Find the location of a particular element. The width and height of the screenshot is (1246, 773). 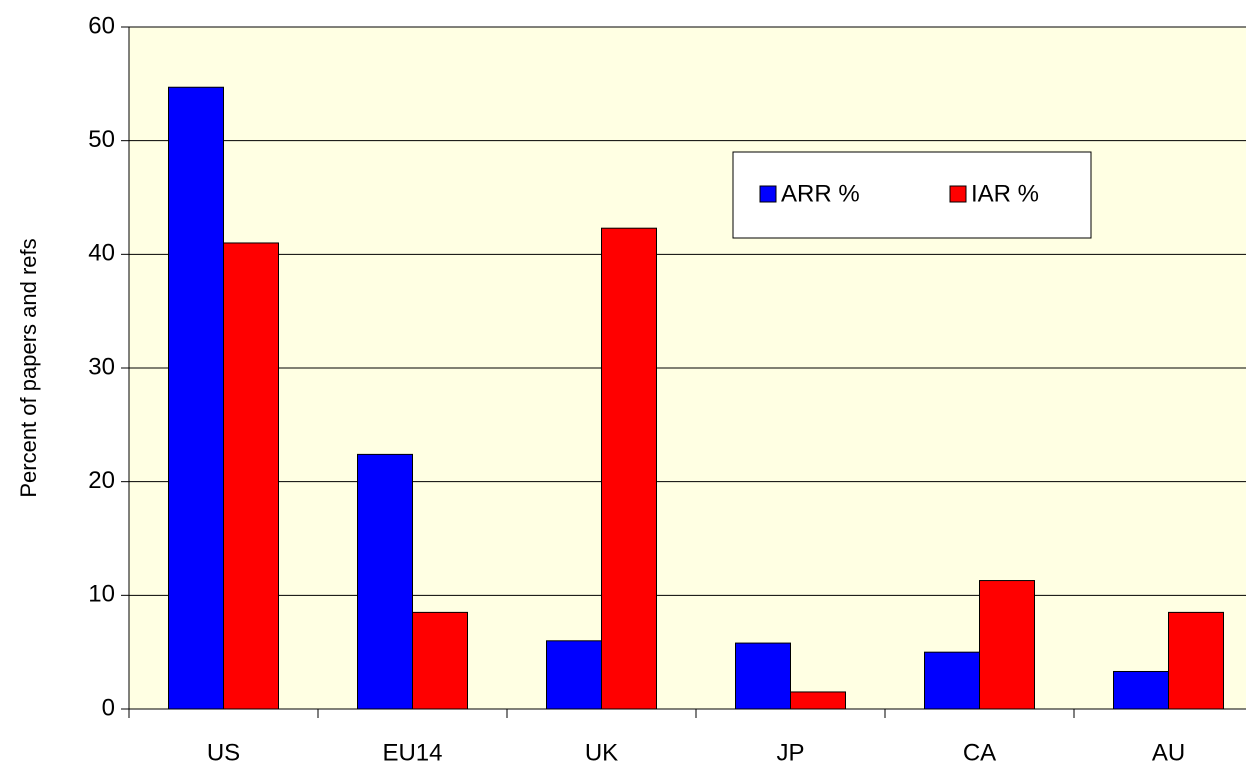

x-tick-label: UK is located at coordinates (601, 752).